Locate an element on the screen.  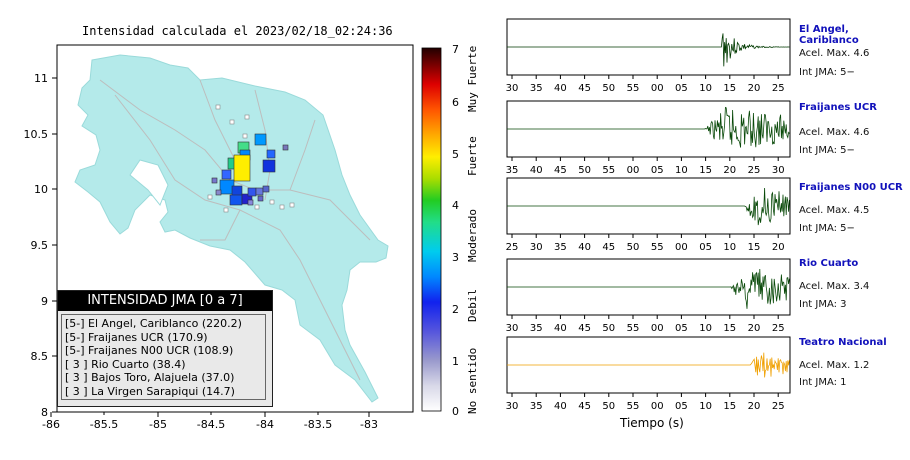
x-tick-label: -83 is located at coordinates (369, 424).